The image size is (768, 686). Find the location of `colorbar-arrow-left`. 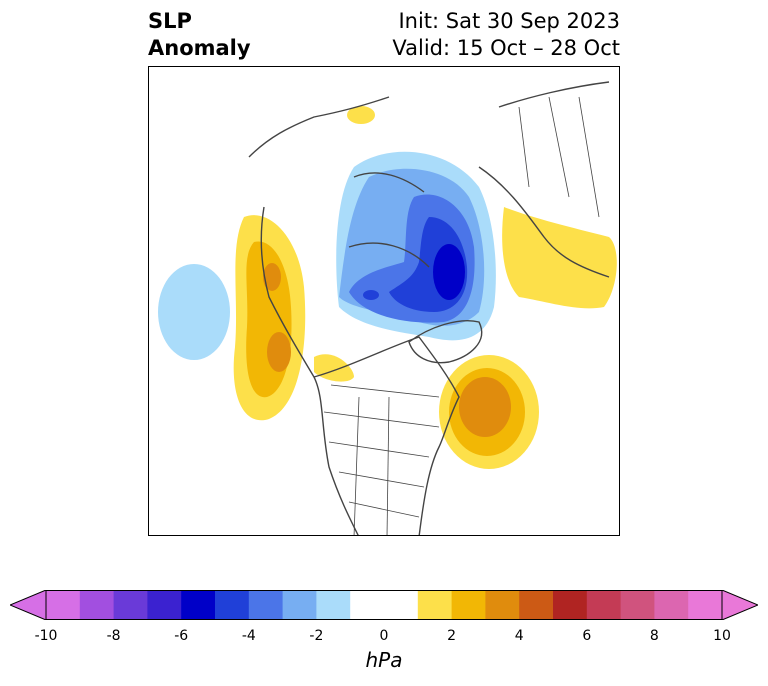

colorbar-arrow-left is located at coordinates (28, 605).